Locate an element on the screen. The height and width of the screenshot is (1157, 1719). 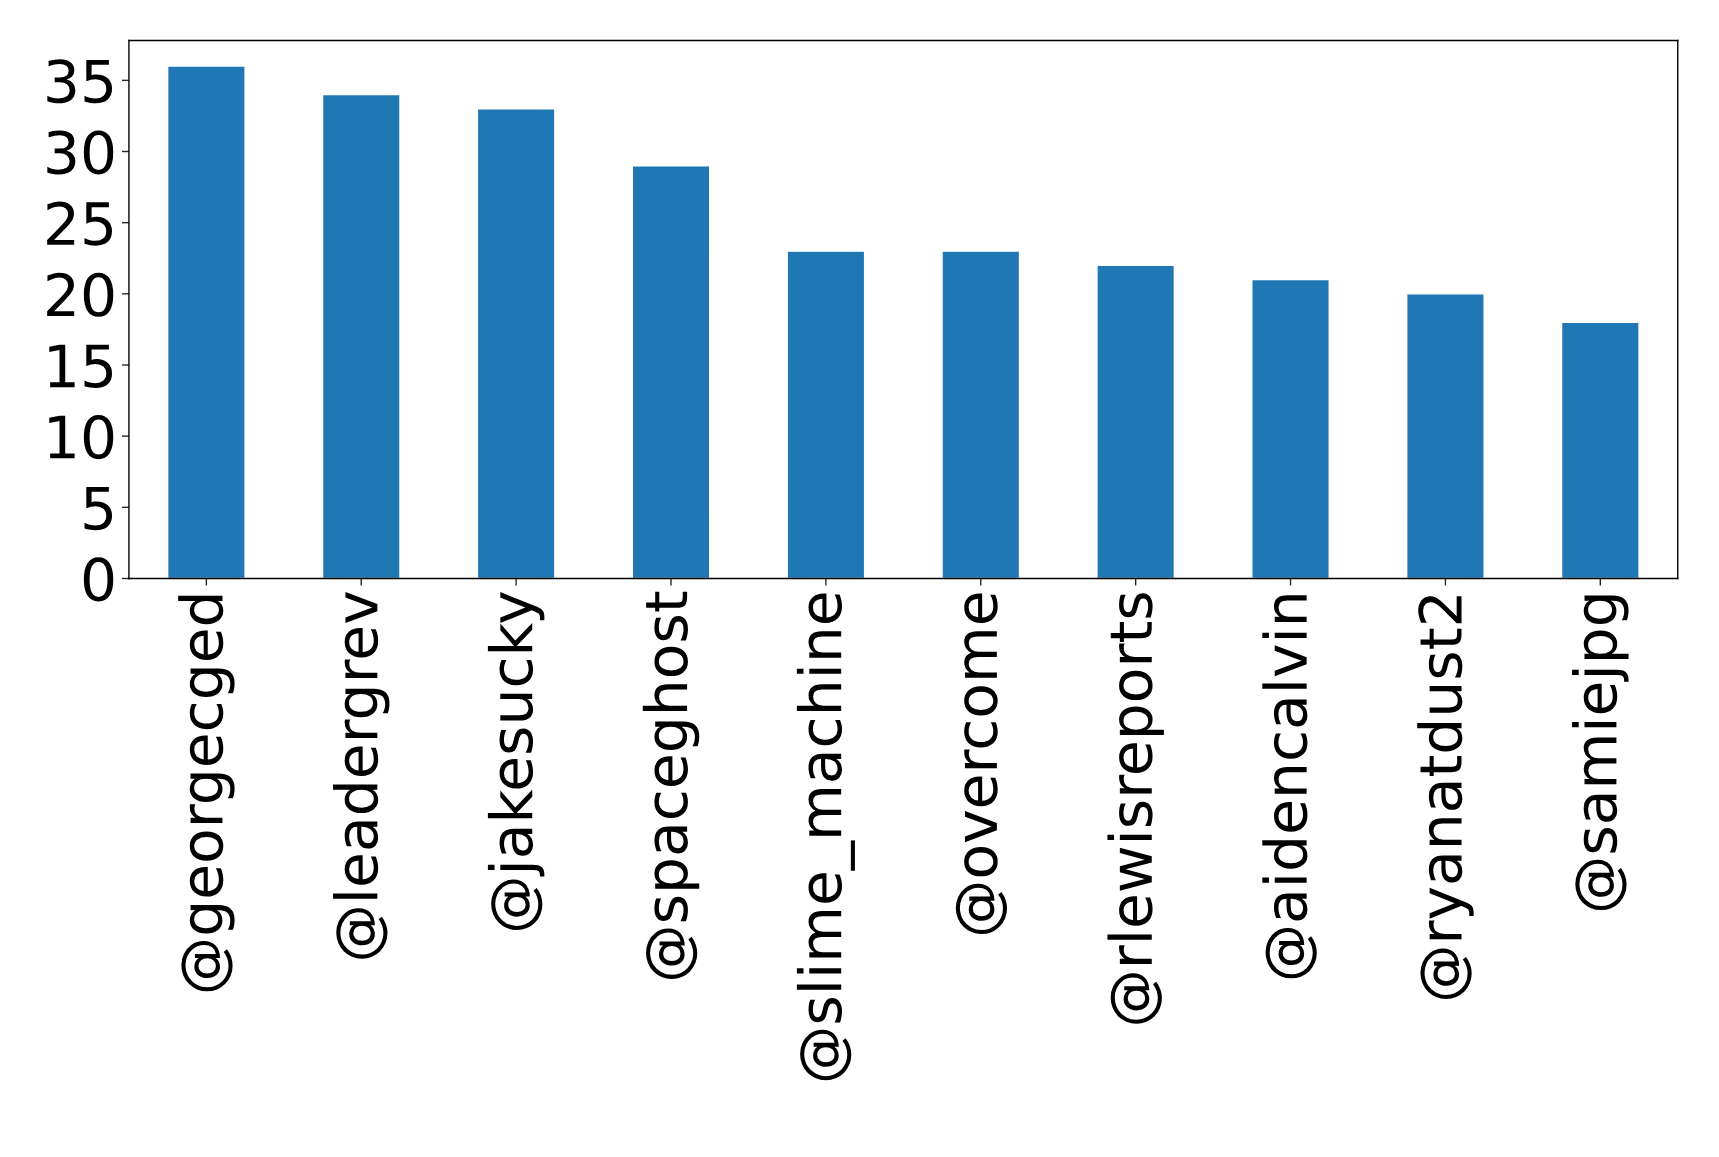
y-tick-label: 35 is located at coordinates (80, 81).